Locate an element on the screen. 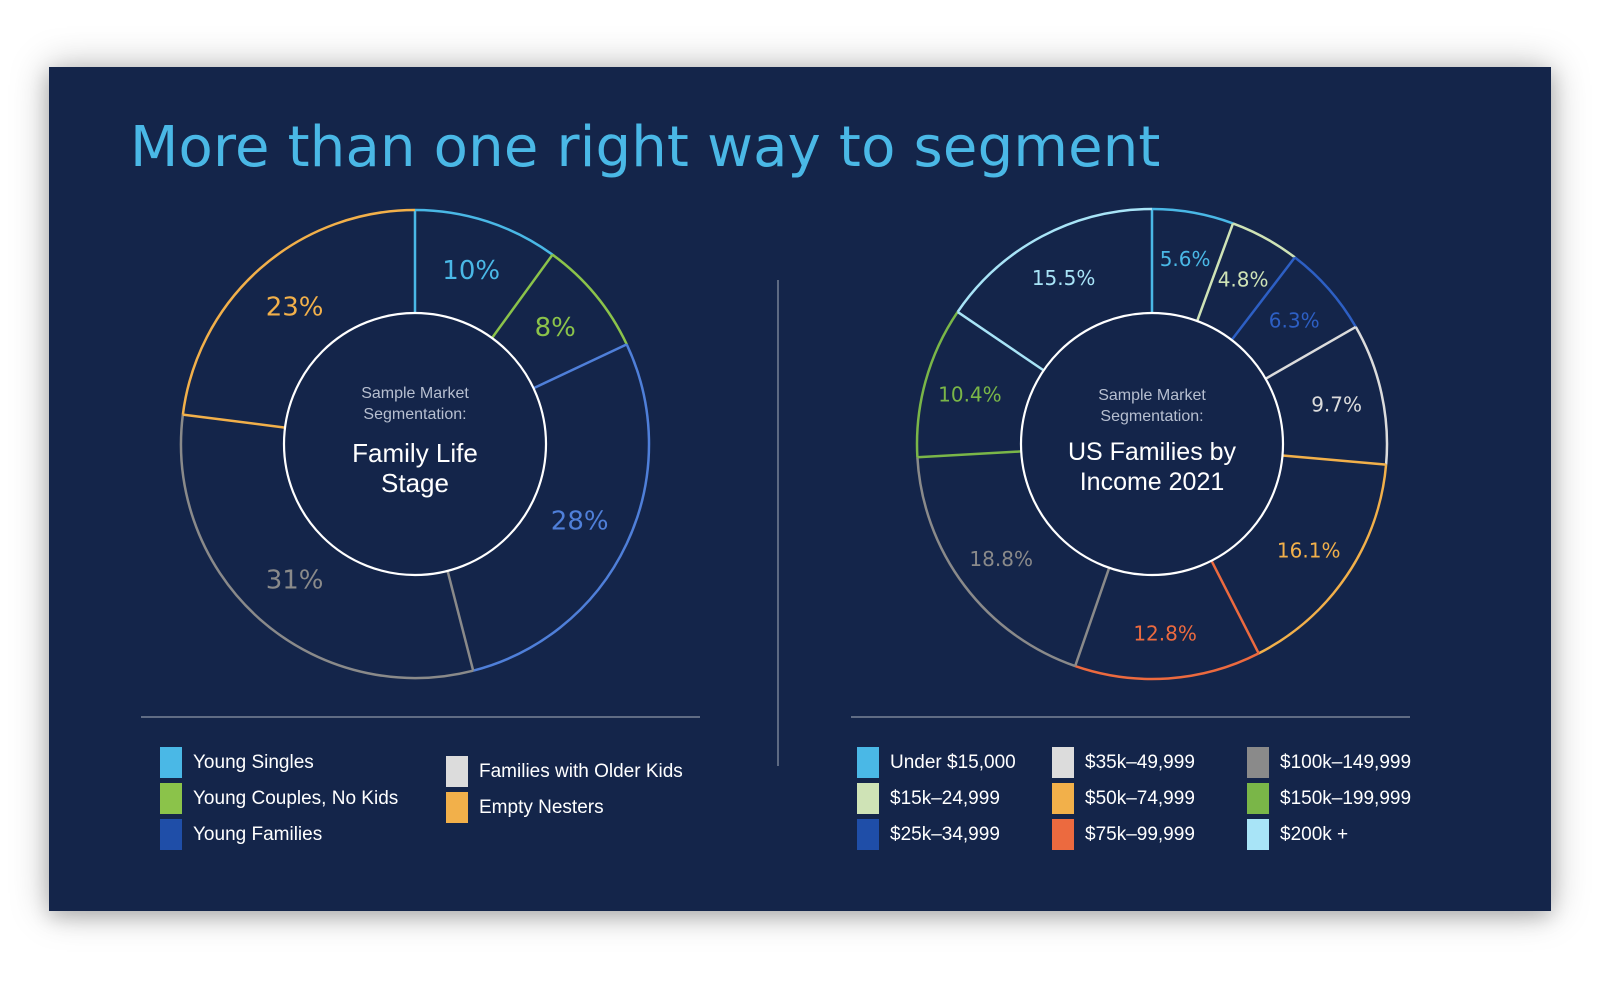  slice-divider-families-with-older-kids is located at coordinates (460, 620).